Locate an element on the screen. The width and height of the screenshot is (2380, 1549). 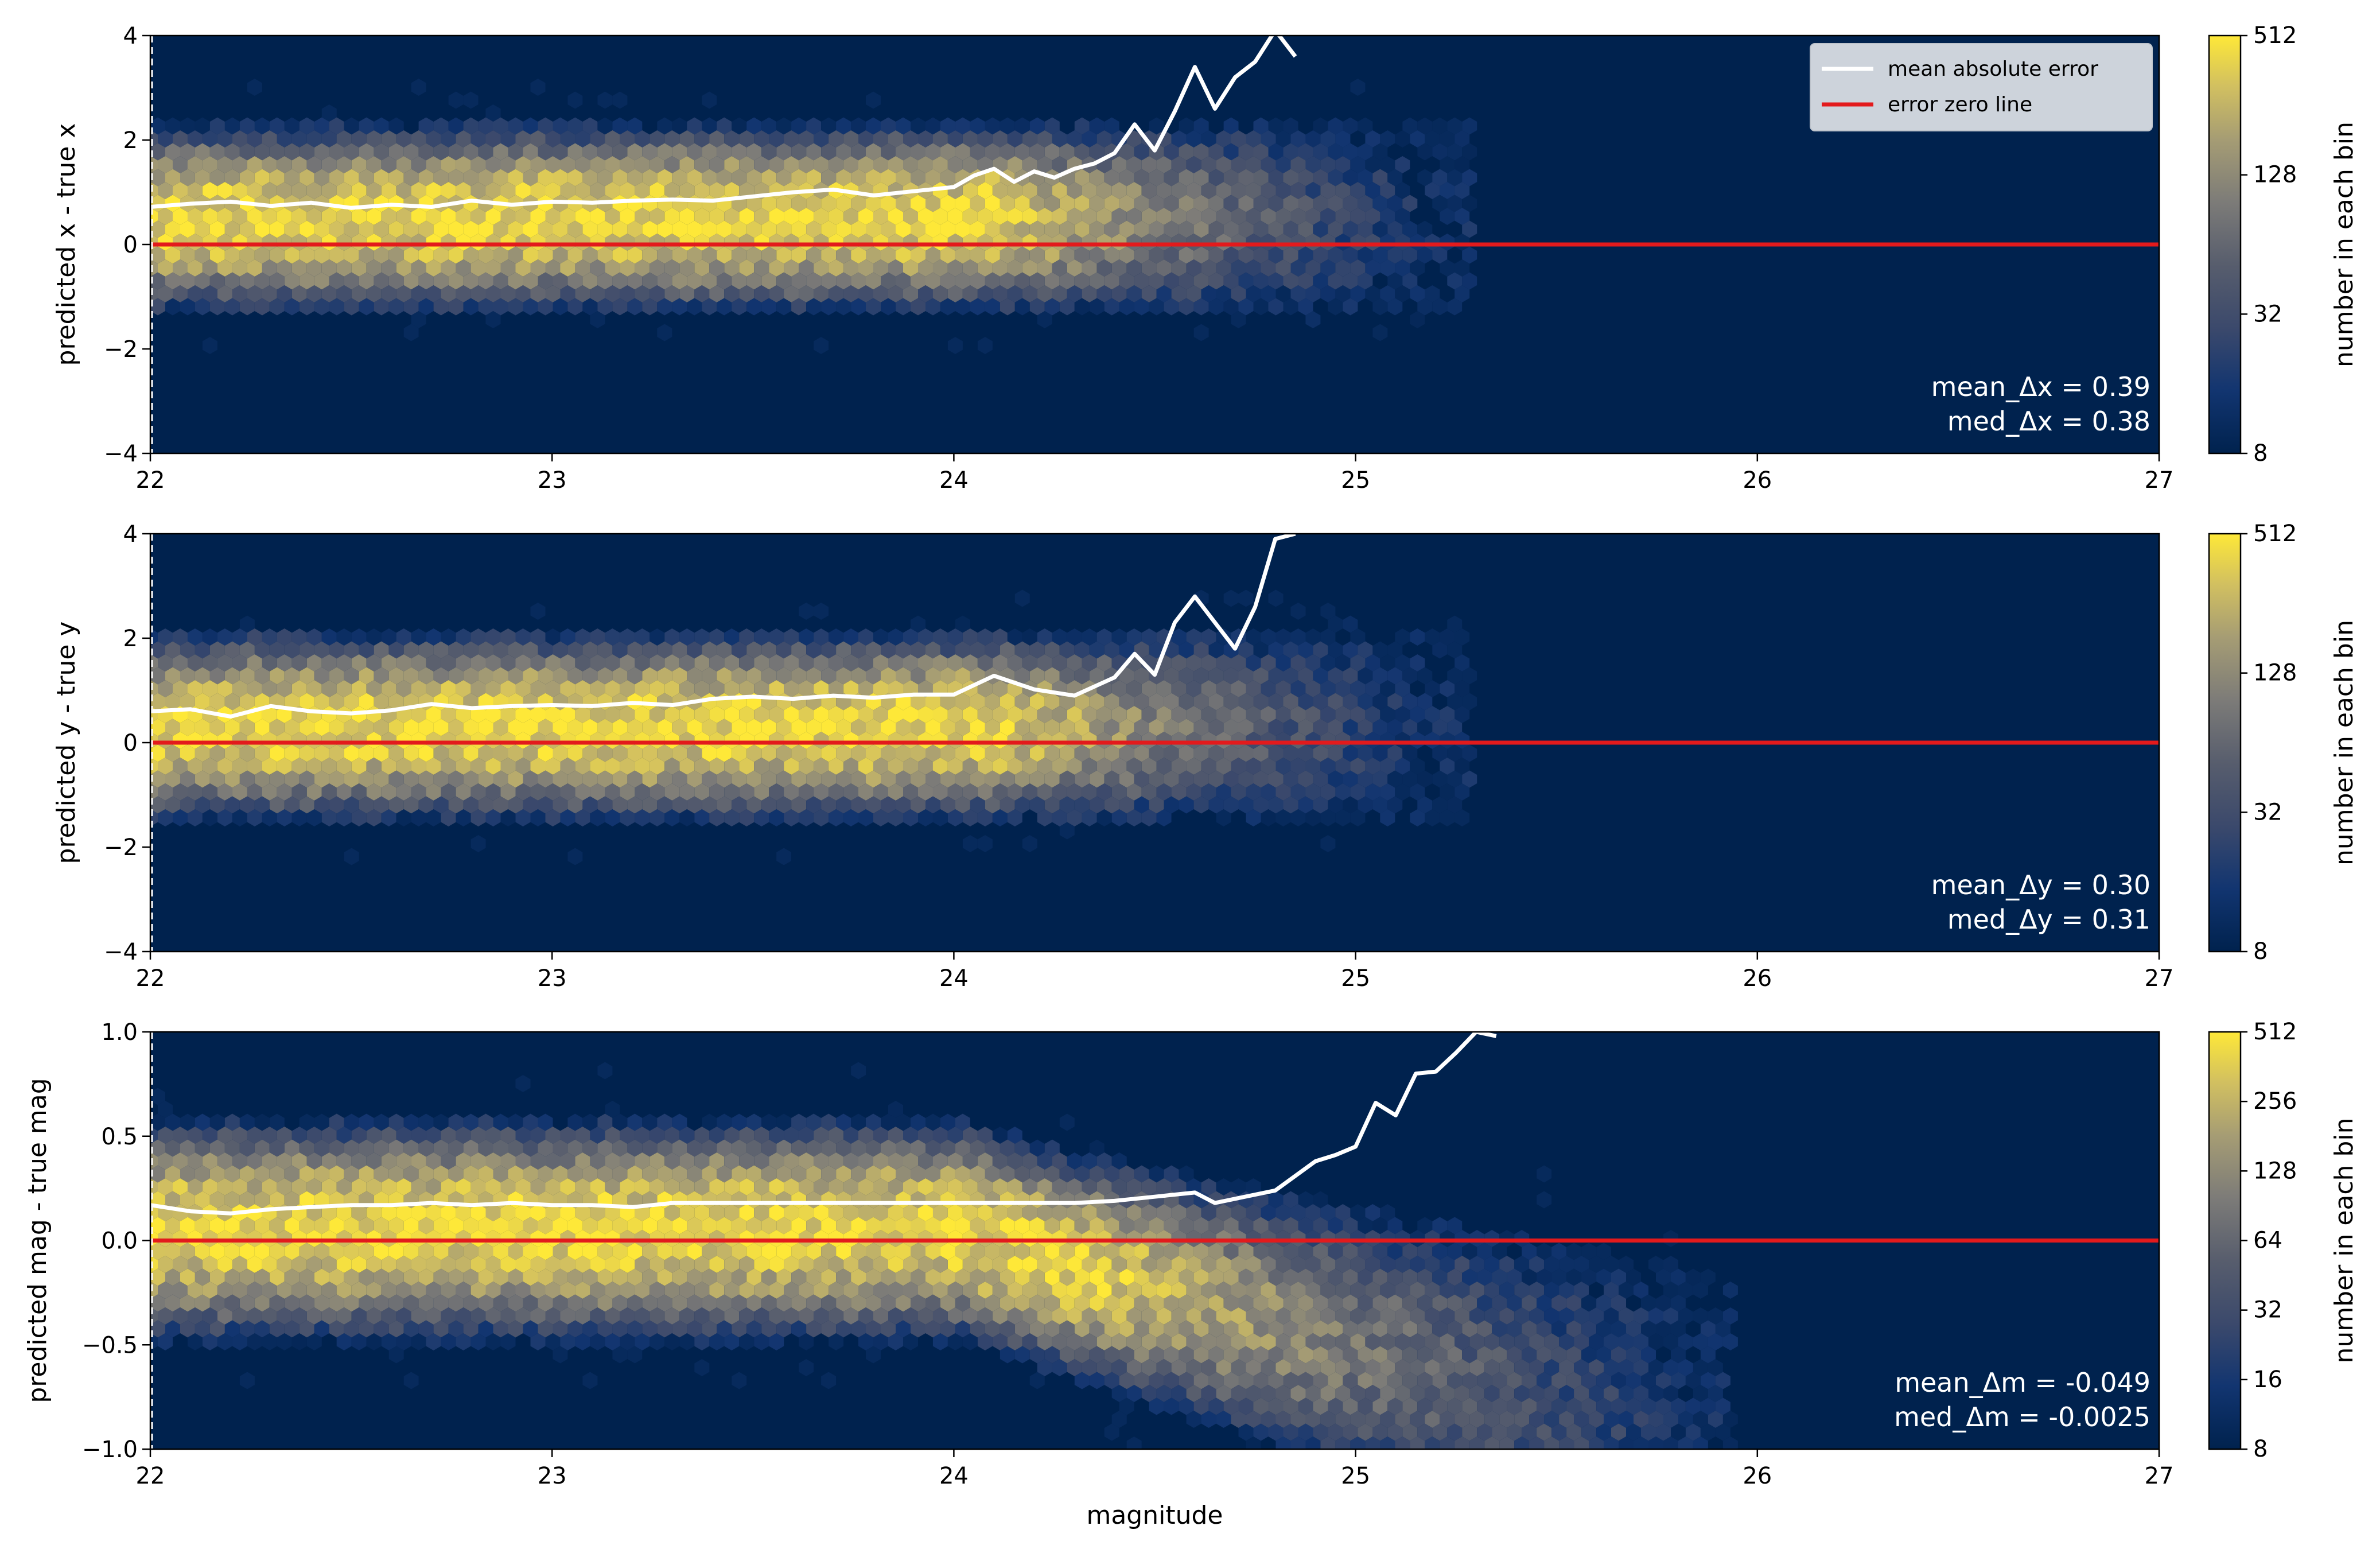
x-tick-label: 26 is located at coordinates (1757, 978).